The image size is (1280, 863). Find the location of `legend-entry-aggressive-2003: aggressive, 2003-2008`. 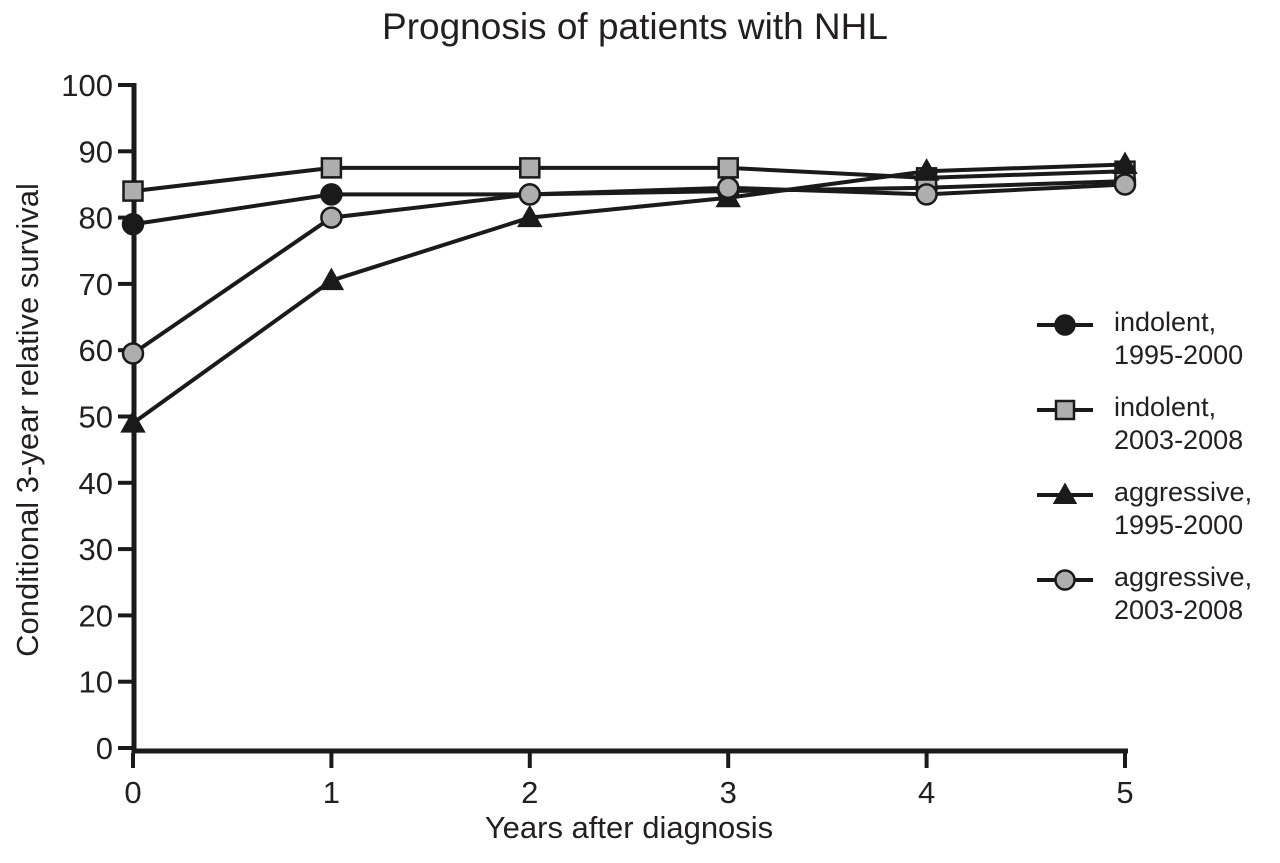

legend-entry-aggressive-2003: aggressive, 2003-2008 is located at coordinates (1144, 594).